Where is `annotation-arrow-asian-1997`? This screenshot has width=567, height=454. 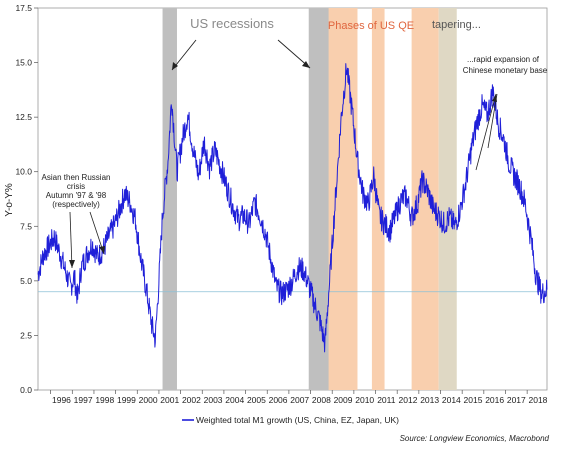
annotation-arrow-asian-1997 is located at coordinates (71, 240).